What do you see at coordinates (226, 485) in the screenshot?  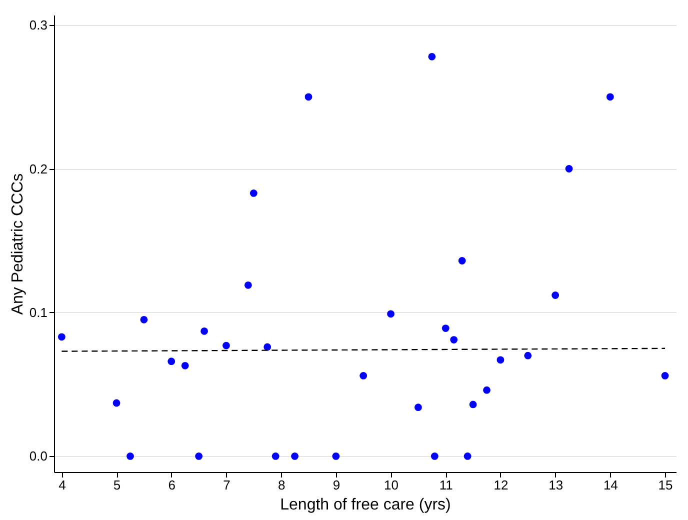 I see `x-tick-label: 7` at bounding box center [226, 485].